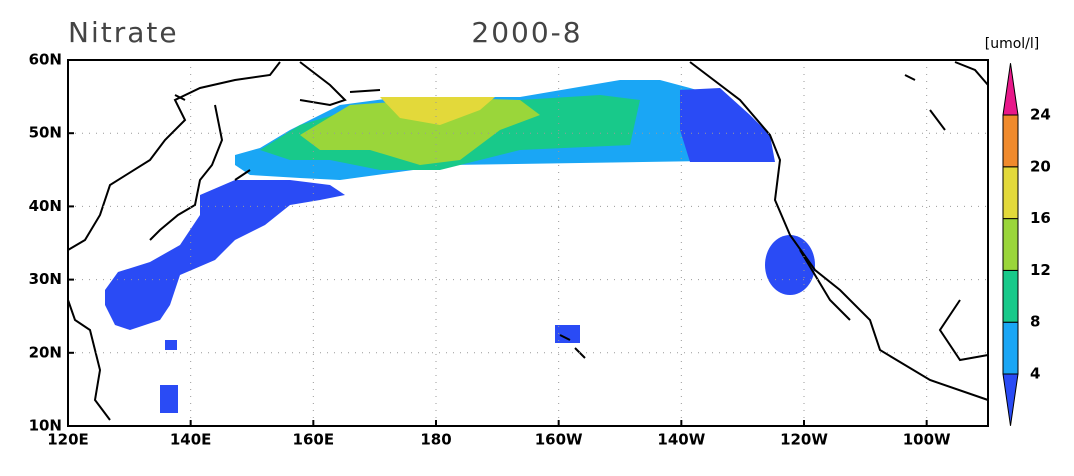 This screenshot has width=1074, height=476. Describe the element at coordinates (927, 440) in the screenshot. I see `x-tick-label: 100W` at that location.